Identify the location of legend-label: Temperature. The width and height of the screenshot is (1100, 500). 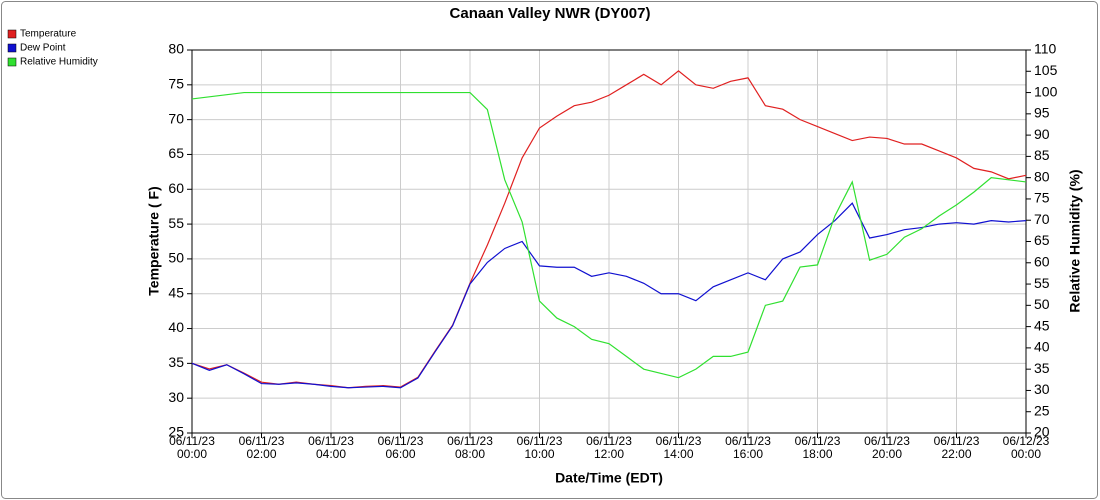
(48, 34).